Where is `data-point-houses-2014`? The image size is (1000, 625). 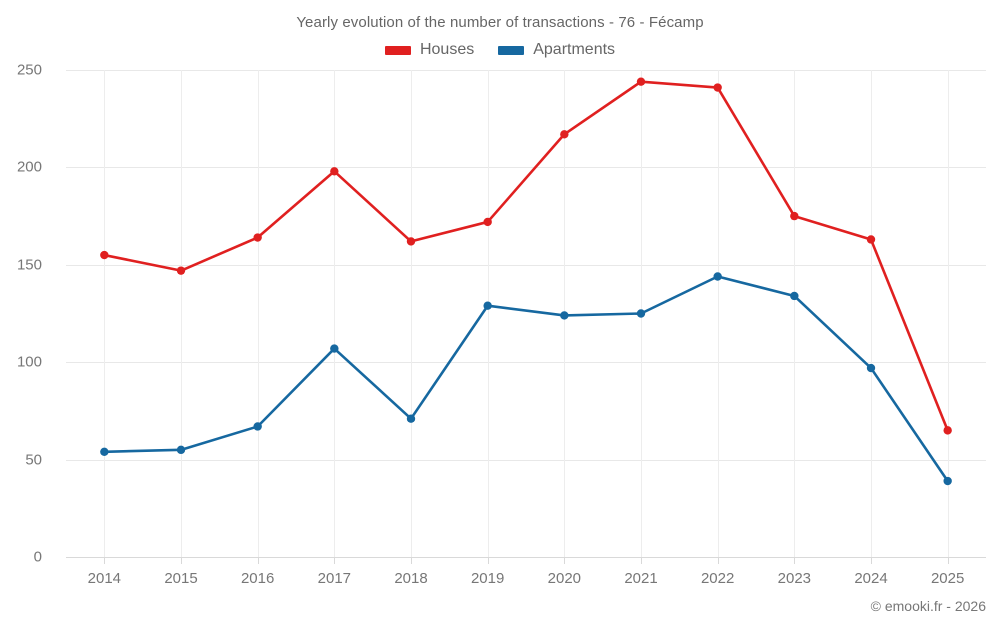
data-point-houses-2014 is located at coordinates (104, 255).